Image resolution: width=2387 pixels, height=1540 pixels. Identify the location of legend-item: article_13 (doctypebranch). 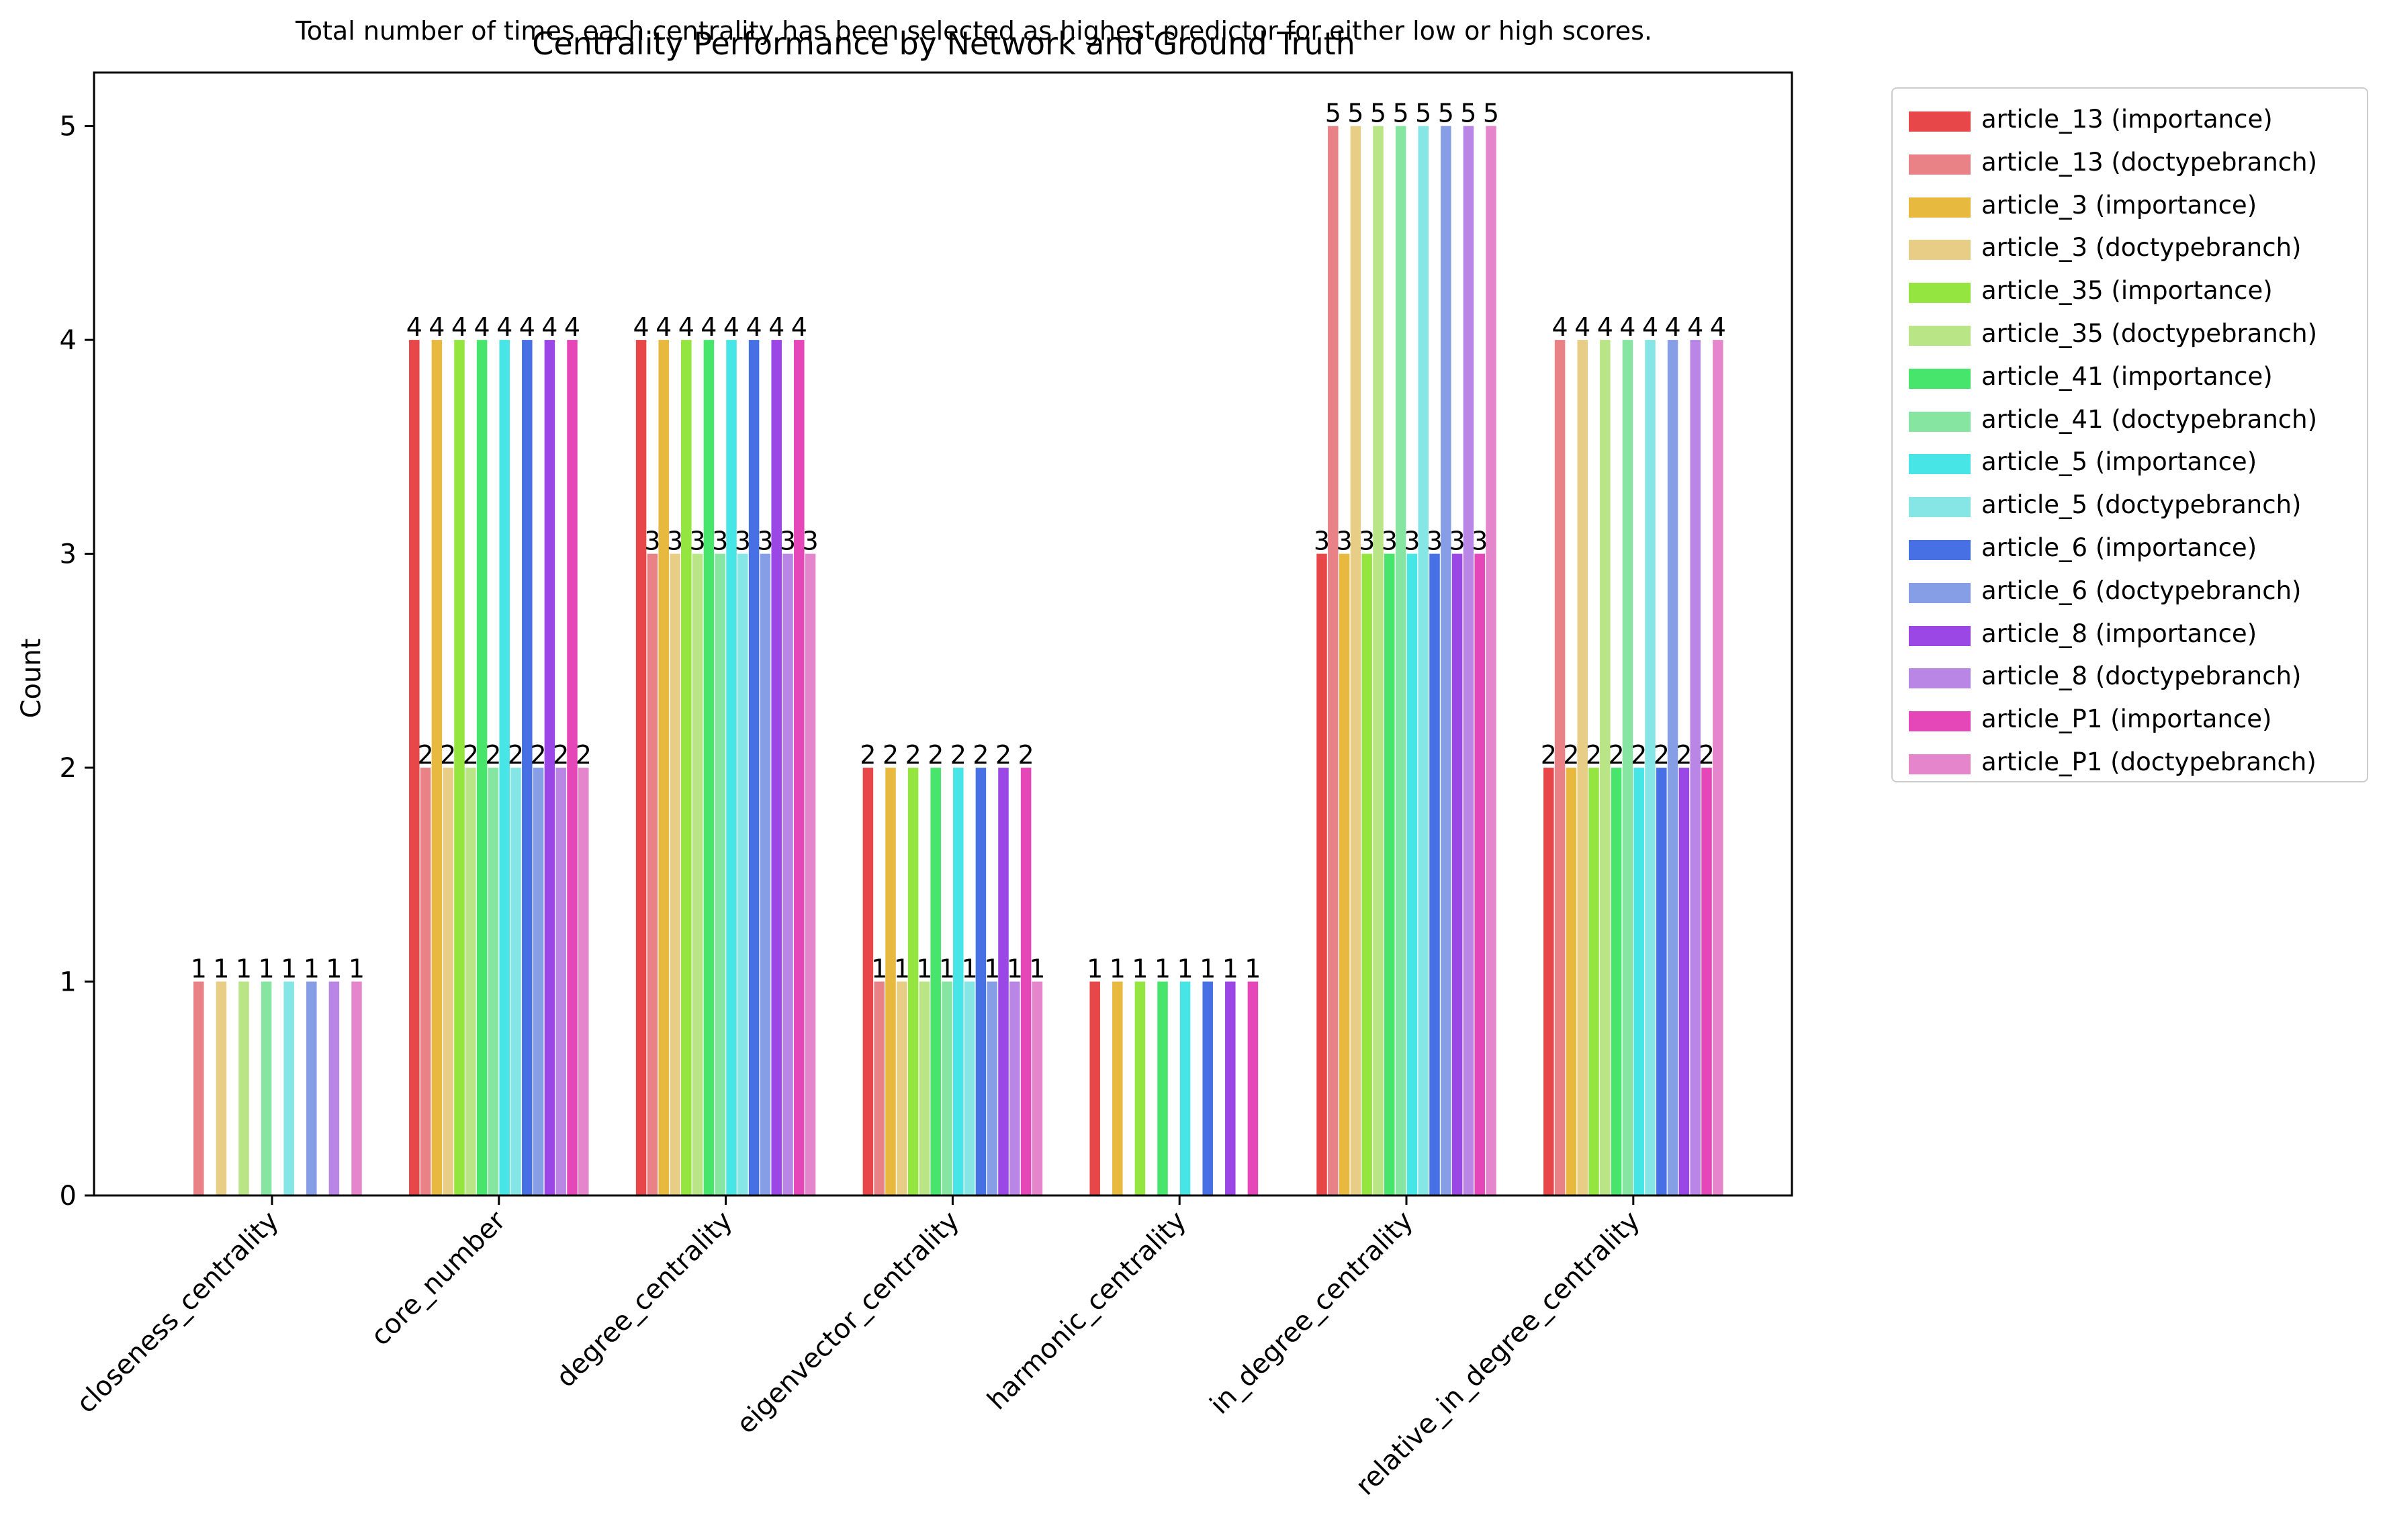
(2130, 162).